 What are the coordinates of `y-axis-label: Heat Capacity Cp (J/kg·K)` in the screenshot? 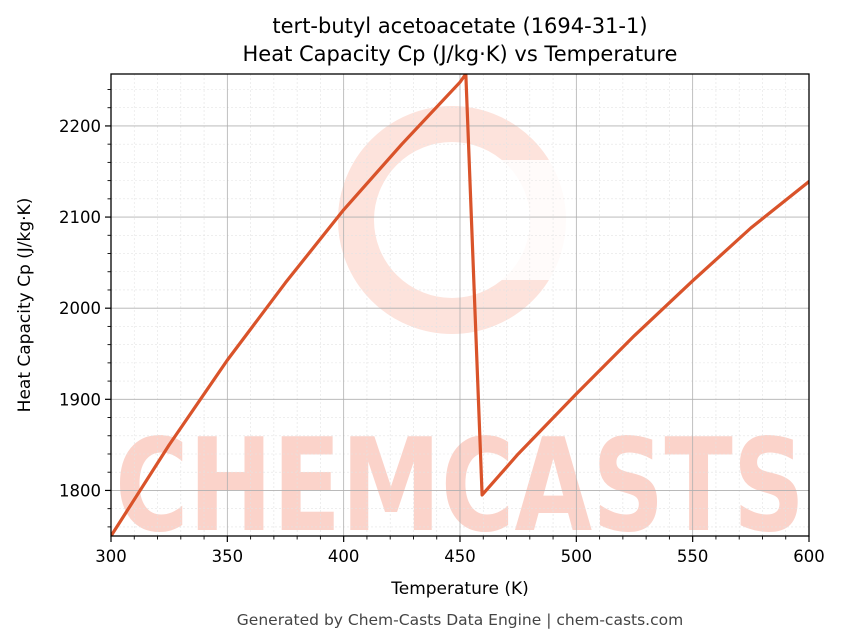 It's located at (25, 305).